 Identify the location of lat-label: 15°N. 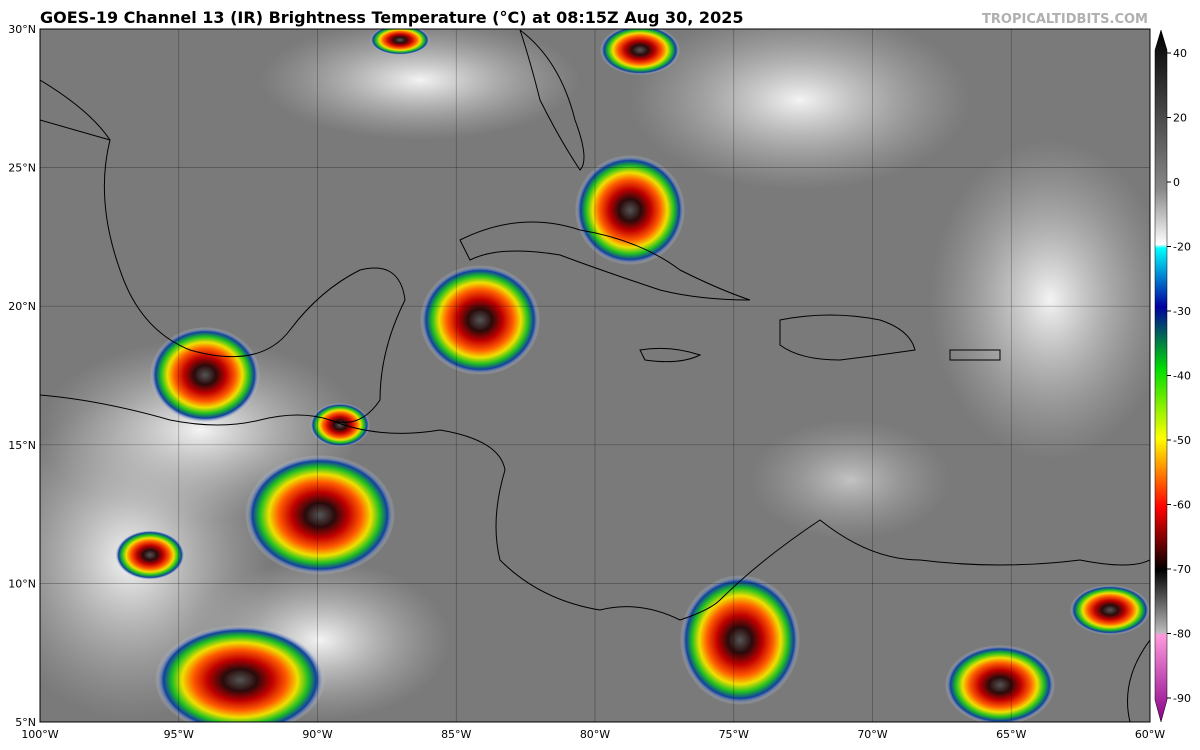
(22, 445).